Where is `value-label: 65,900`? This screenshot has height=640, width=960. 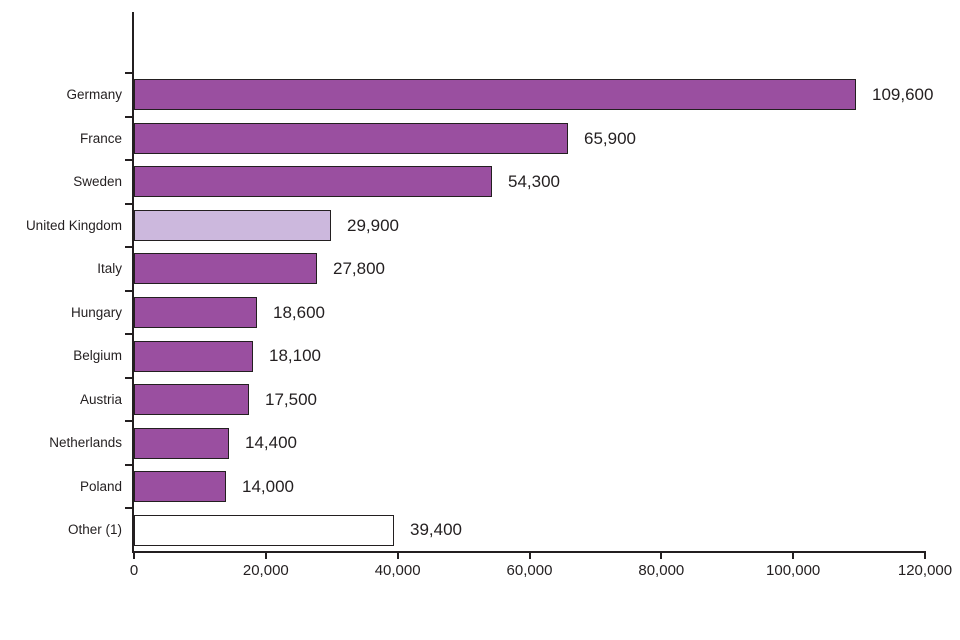
value-label: 65,900 is located at coordinates (610, 138).